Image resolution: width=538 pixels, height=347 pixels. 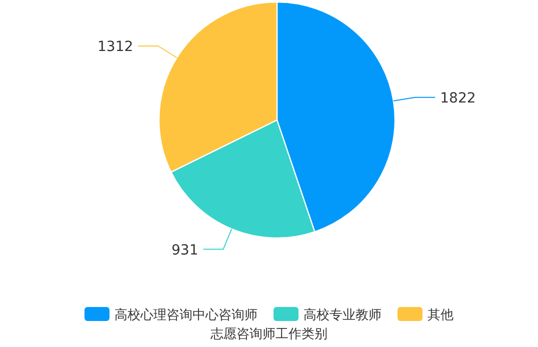 I want to click on legend-label: 高校专业教师, so click(x=343, y=315).